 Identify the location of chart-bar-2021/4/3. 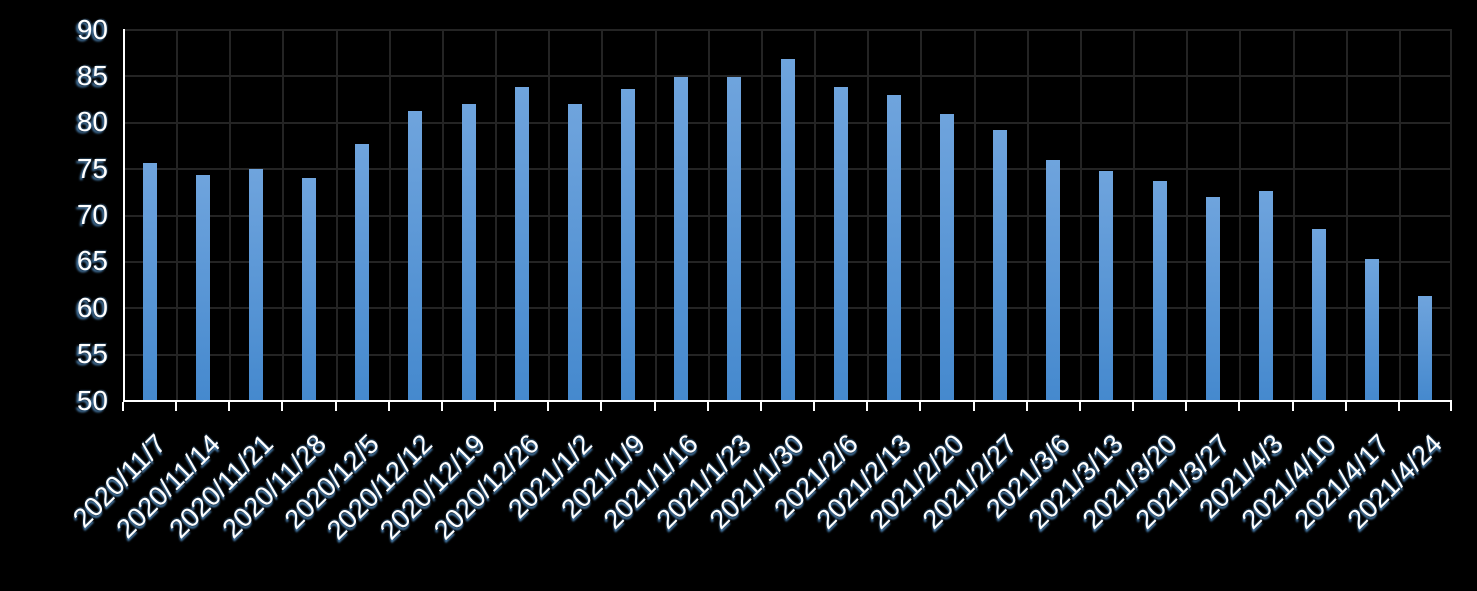
(1265, 295).